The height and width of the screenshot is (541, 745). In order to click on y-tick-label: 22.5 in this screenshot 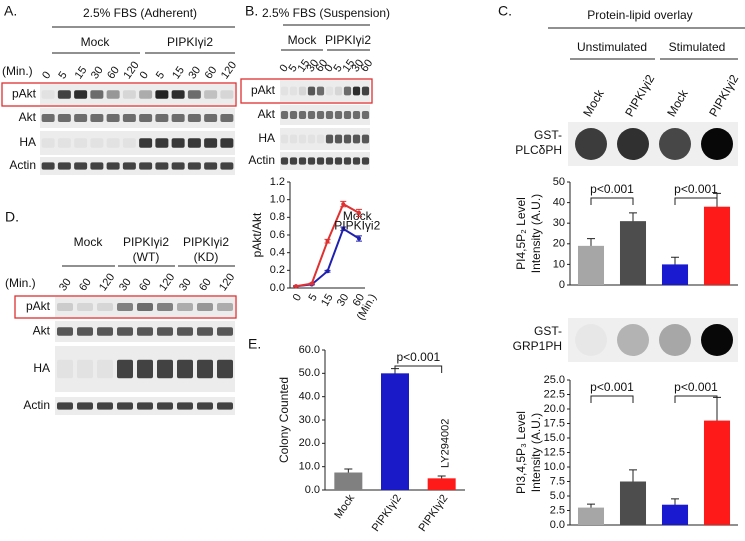, I will do `click(554, 394)`.